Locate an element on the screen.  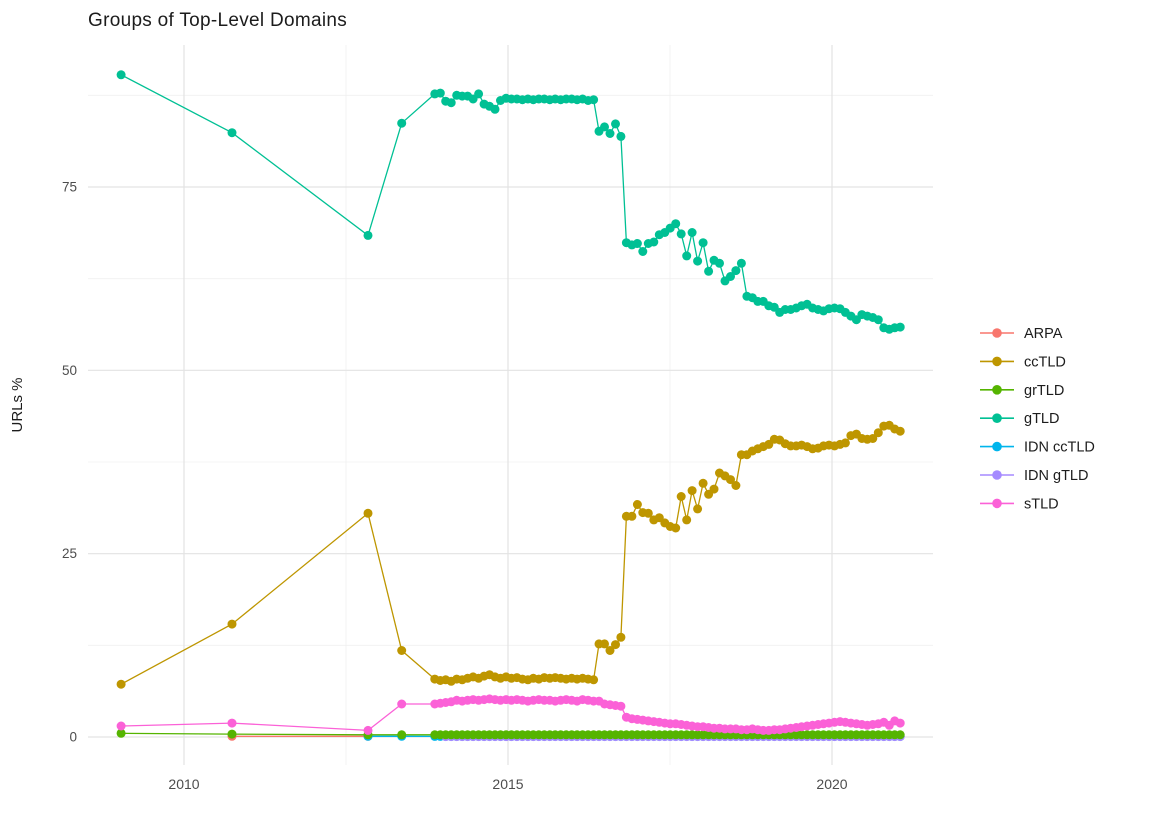
legend-item-idn-cctld: IDN ccTLD is located at coordinates (1037, 448).